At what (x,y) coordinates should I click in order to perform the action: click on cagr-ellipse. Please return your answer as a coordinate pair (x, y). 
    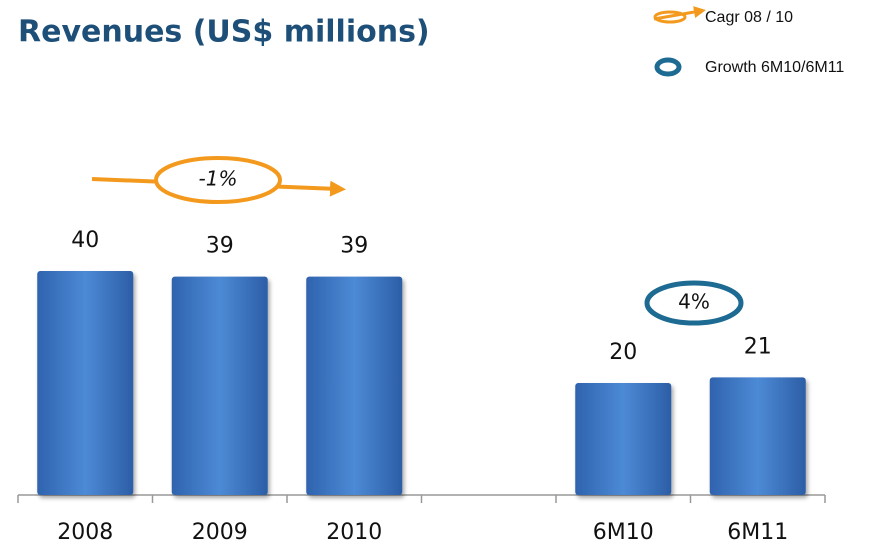
    Looking at the image, I should click on (218, 180).